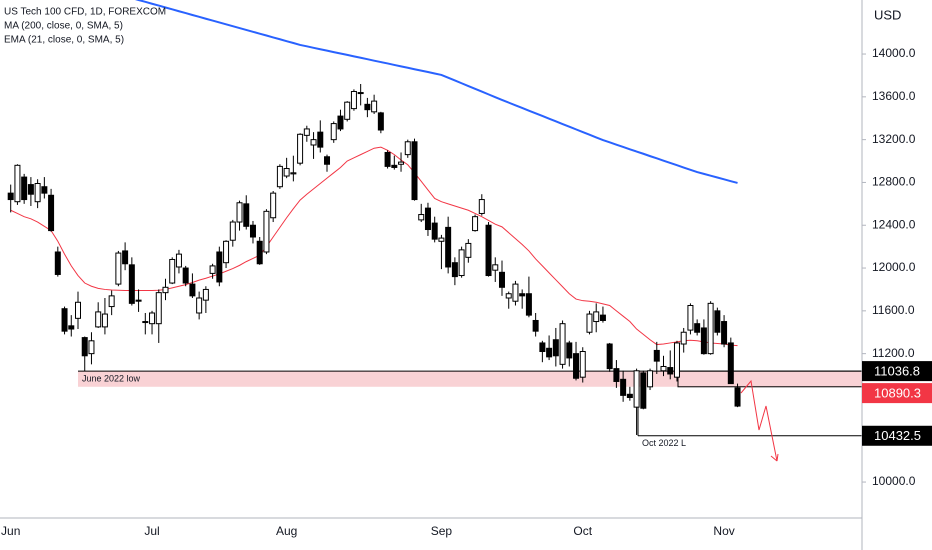  Describe the element at coordinates (887, 14) in the screenshot. I see `currency-label: USD` at that location.